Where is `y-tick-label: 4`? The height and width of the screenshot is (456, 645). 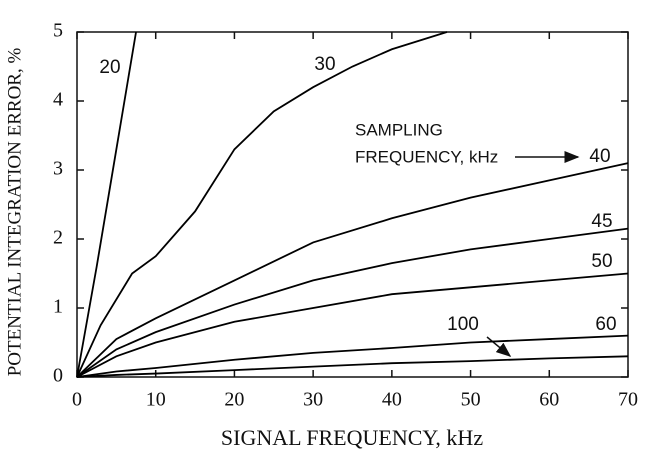 y-tick-label: 4 is located at coordinates (58, 100).